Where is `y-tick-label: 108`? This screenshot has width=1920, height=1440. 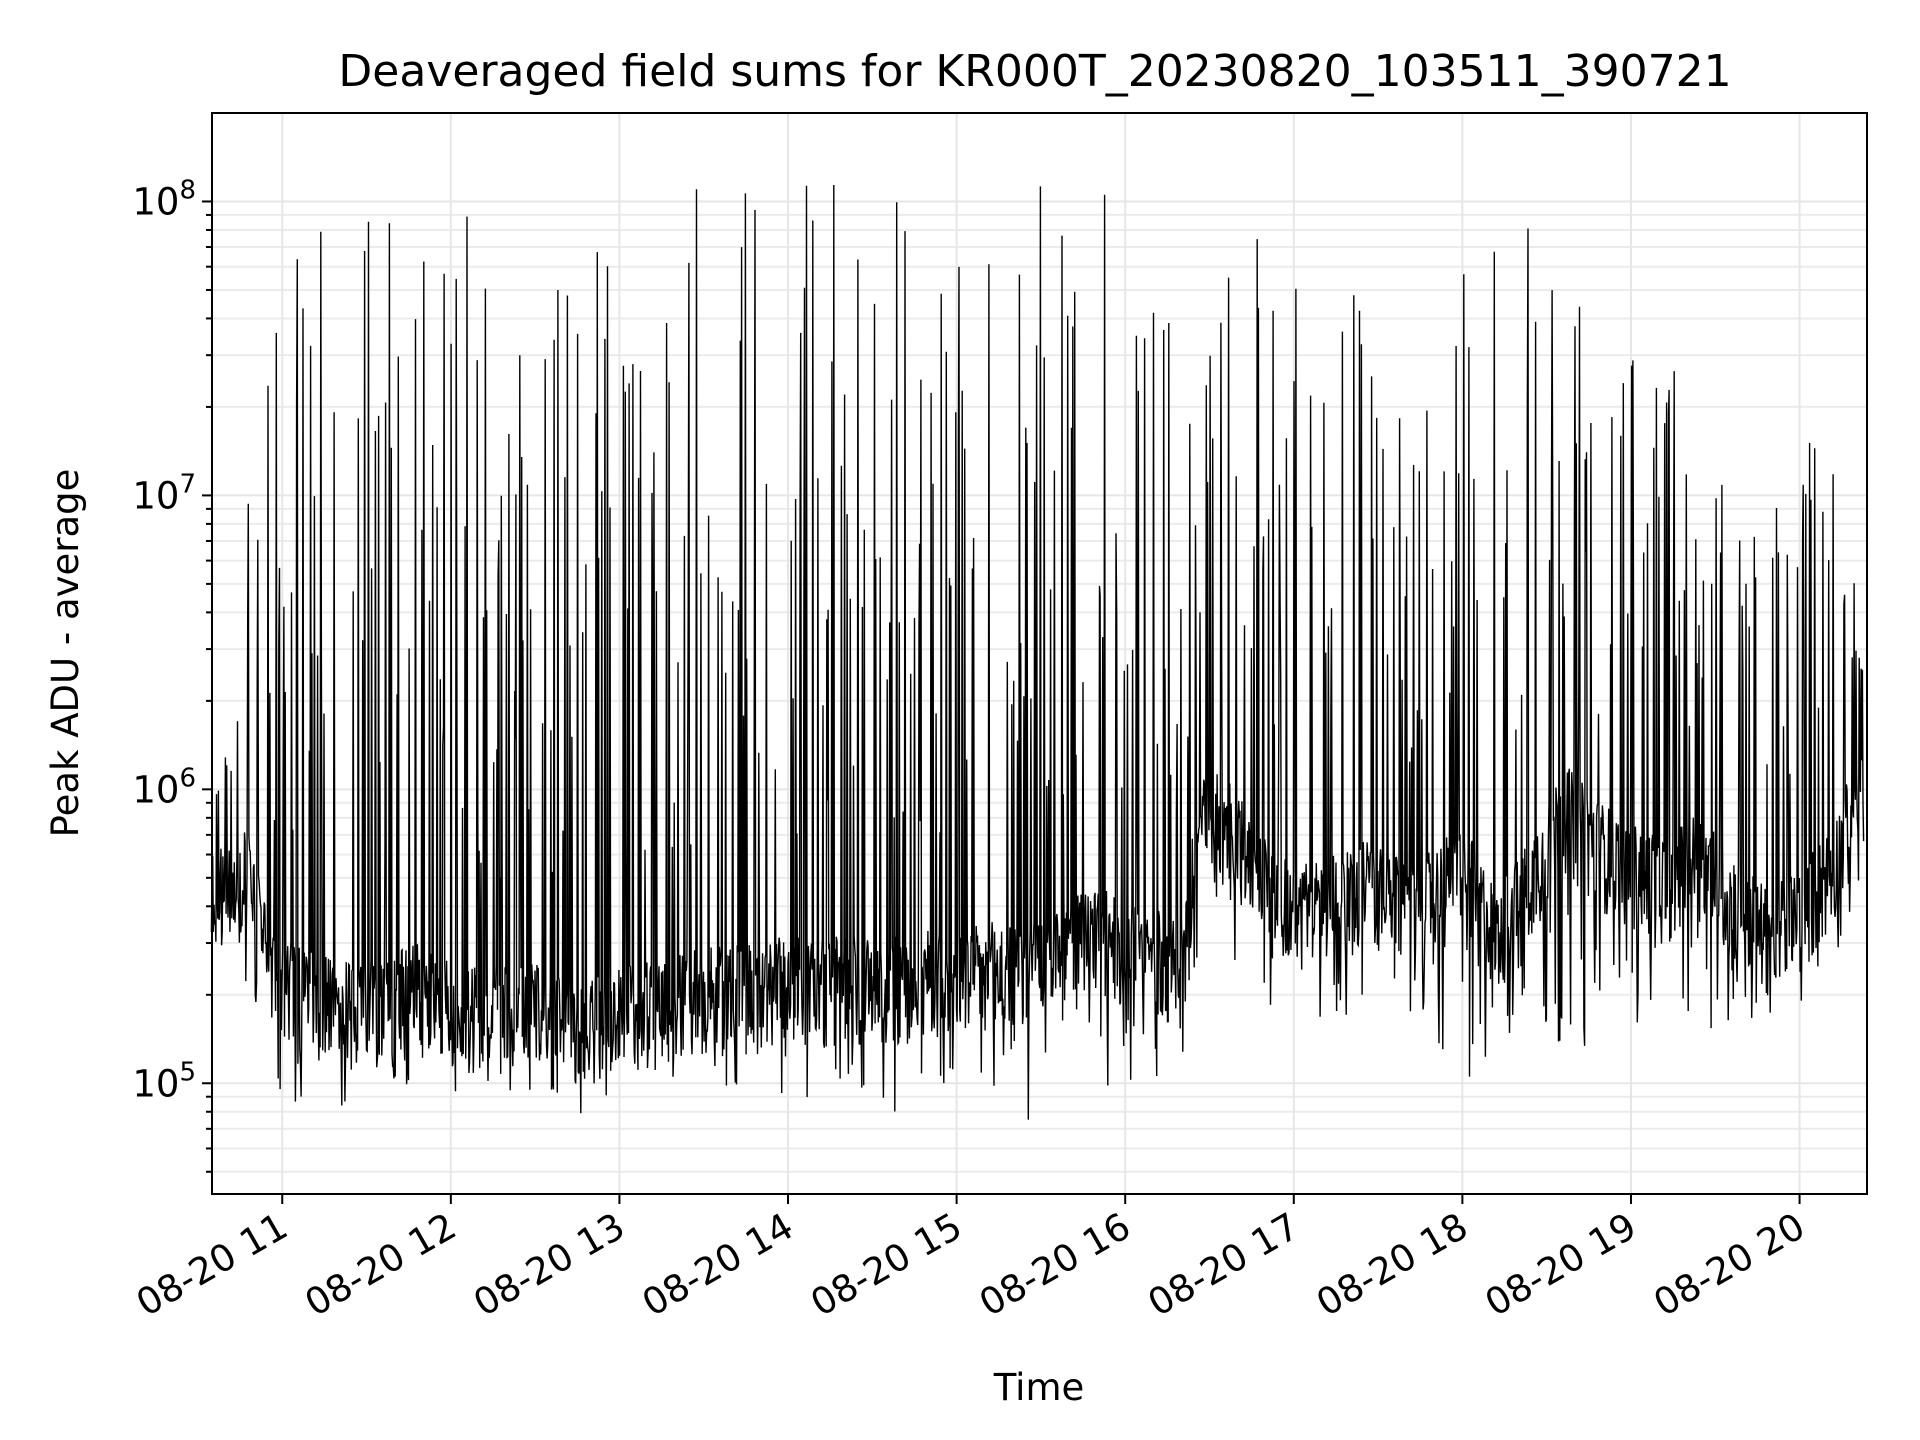 y-tick-label: 108 is located at coordinates (164, 199).